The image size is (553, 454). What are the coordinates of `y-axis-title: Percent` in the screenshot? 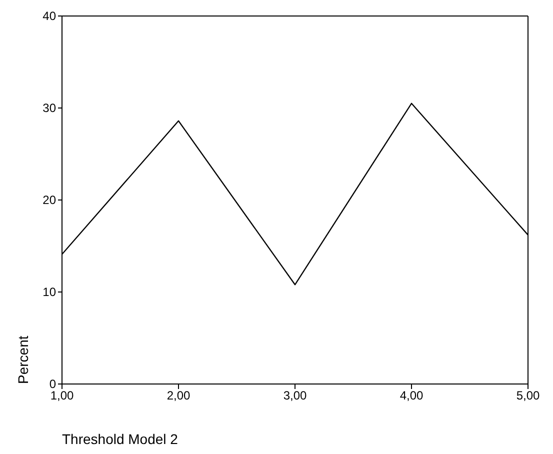 It's located at (23, 360).